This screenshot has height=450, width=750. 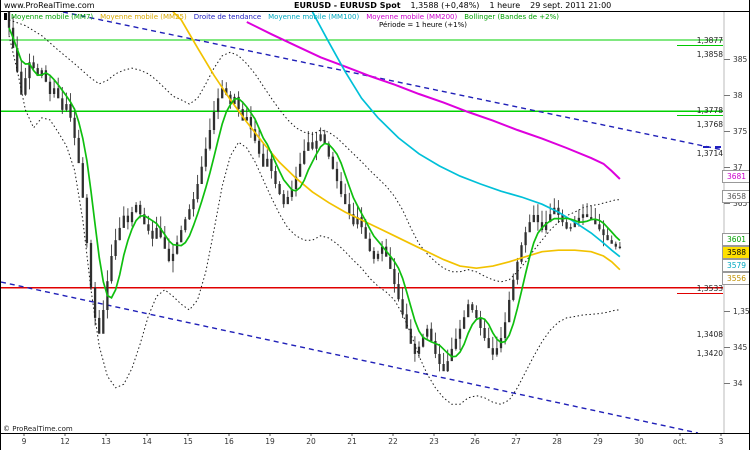 What do you see at coordinates (571, 5) in the screenshot?
I see `timestamp-label: 29 sept. 2011 21:00` at bounding box center [571, 5].